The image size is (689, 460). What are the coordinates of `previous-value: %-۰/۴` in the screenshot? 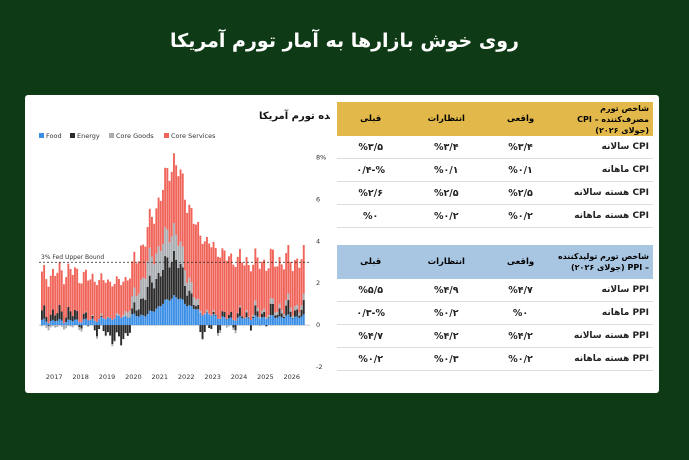 It's located at (371, 170).